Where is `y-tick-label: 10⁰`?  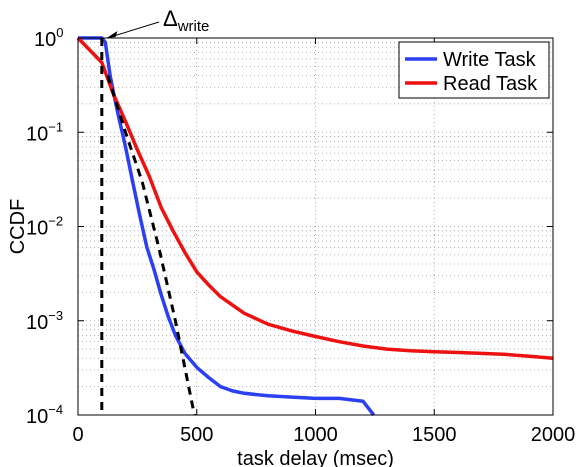
y-tick-label: 10⁰ is located at coordinates (48, 38).